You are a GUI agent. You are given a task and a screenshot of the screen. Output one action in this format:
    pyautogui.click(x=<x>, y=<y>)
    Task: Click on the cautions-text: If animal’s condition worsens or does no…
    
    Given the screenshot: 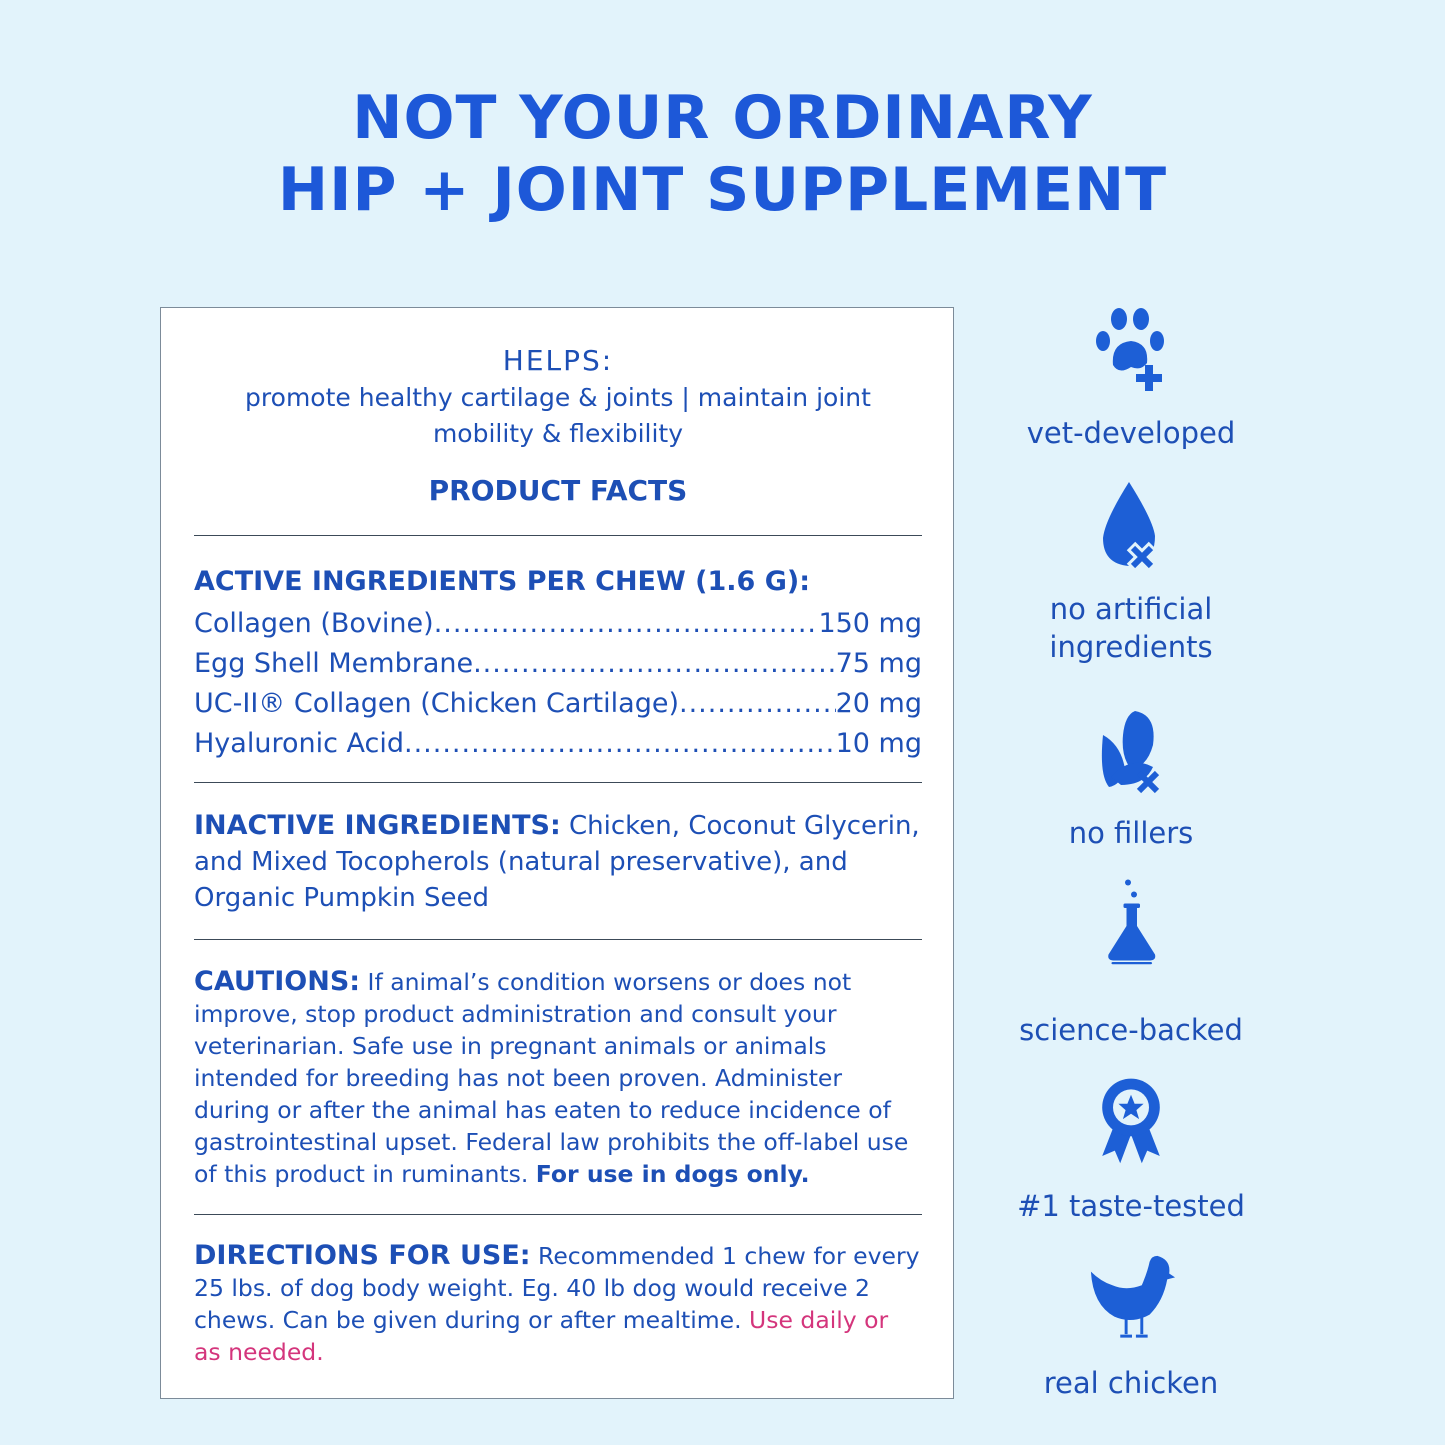 What is the action you would take?
    pyautogui.click(x=551, y=1078)
    